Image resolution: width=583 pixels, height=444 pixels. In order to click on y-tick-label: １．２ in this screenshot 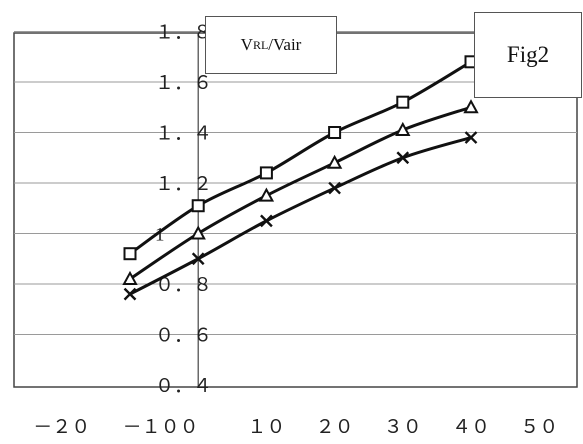, I will do `click(183, 184)`.